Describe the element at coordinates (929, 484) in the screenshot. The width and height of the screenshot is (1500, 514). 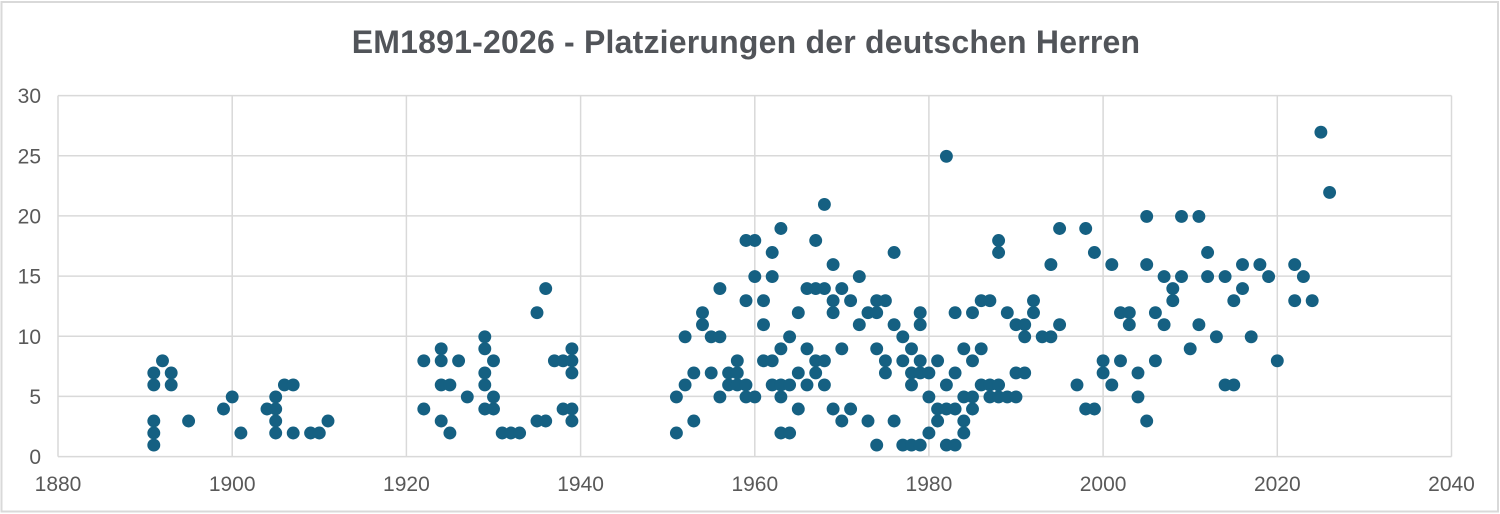
I see `svg-text: 1980` at that location.